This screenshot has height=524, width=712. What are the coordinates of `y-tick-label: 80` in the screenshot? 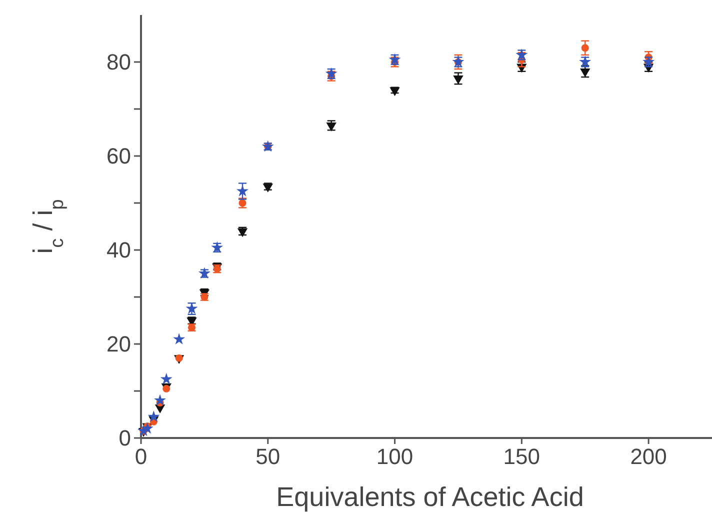 It's located at (118, 62).